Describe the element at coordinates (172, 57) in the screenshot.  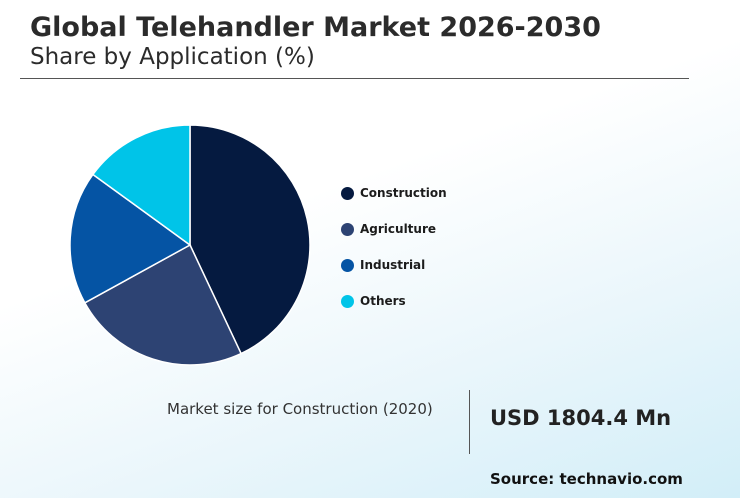
I see `chart-subtitle: Share by Application (%)` at that location.